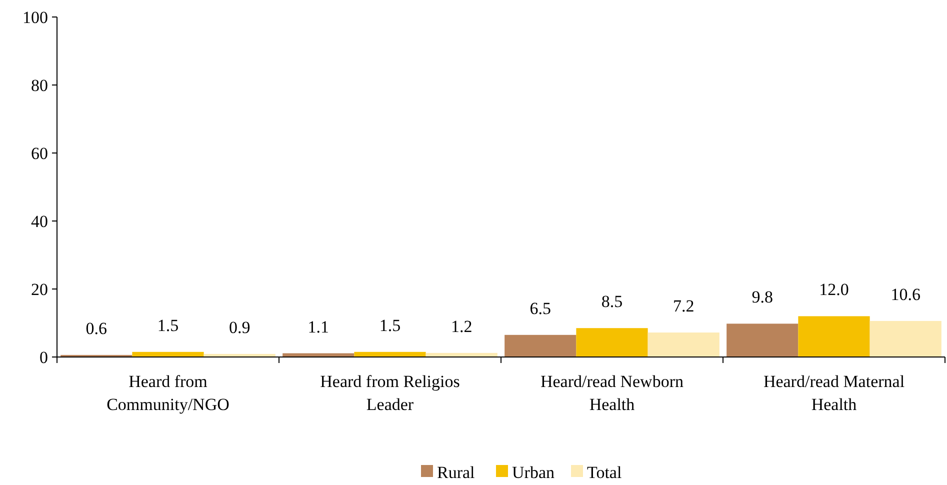 This screenshot has width=947, height=485. Describe the element at coordinates (541, 308) in the screenshot. I see `data-label: 6.5` at that location.